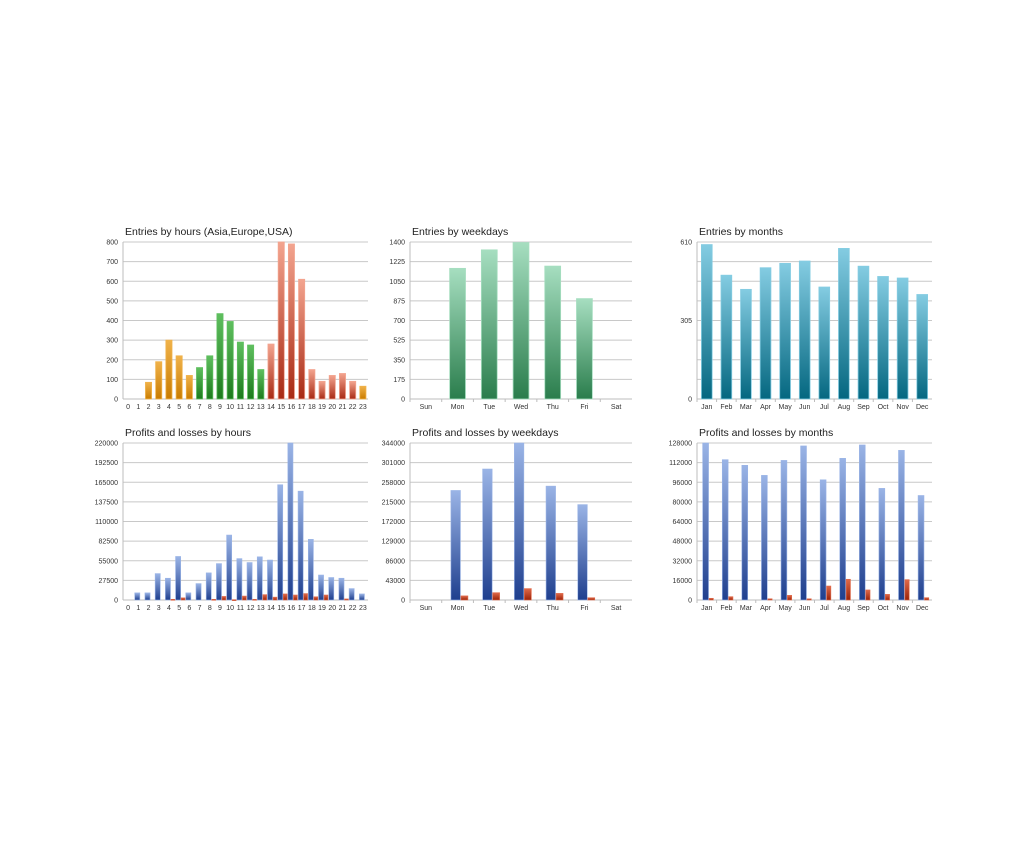 This screenshot has width=1024, height=855. What do you see at coordinates (179, 407) in the screenshot?
I see `x-tick-label: 5` at bounding box center [179, 407].